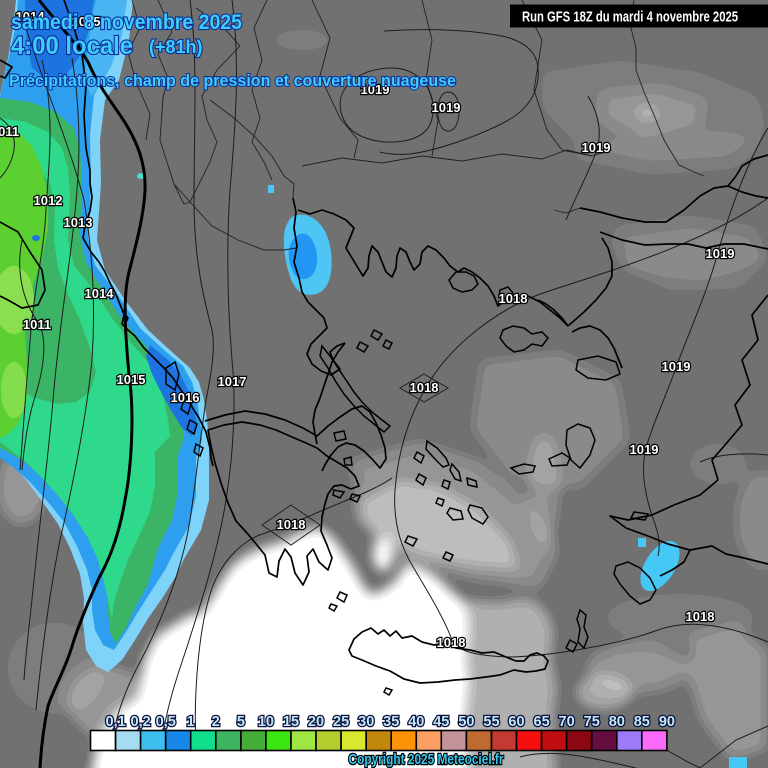 The height and width of the screenshot is (768, 768). What do you see at coordinates (176, 47) in the screenshot?
I see `svg-text: (+81h)` at bounding box center [176, 47].